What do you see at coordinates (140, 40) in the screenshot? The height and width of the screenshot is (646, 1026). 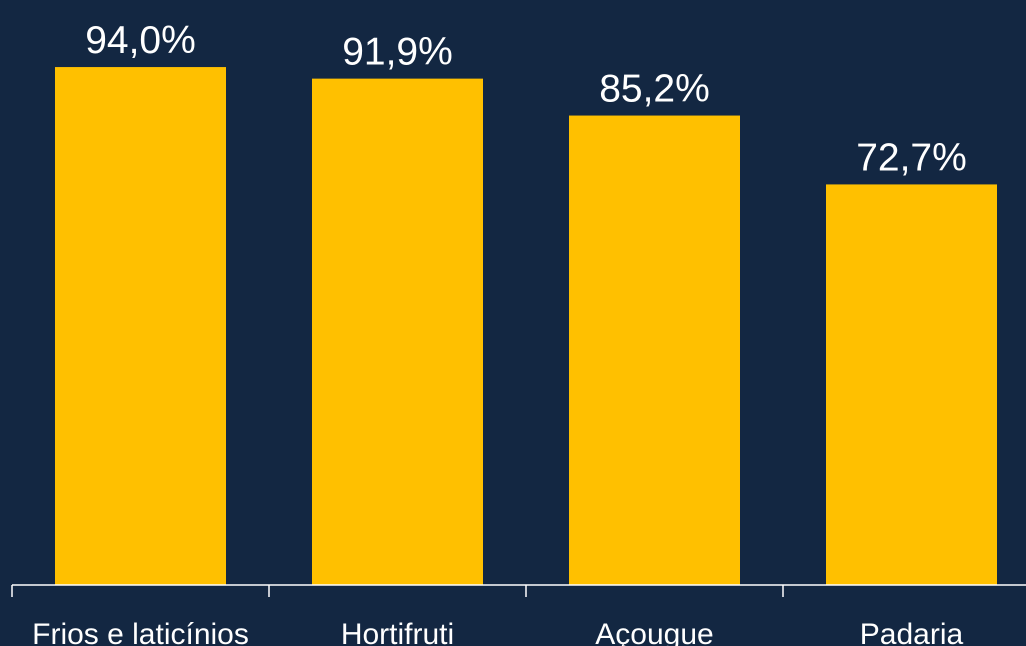 I see `value-label-1: 94,0%` at bounding box center [140, 40].